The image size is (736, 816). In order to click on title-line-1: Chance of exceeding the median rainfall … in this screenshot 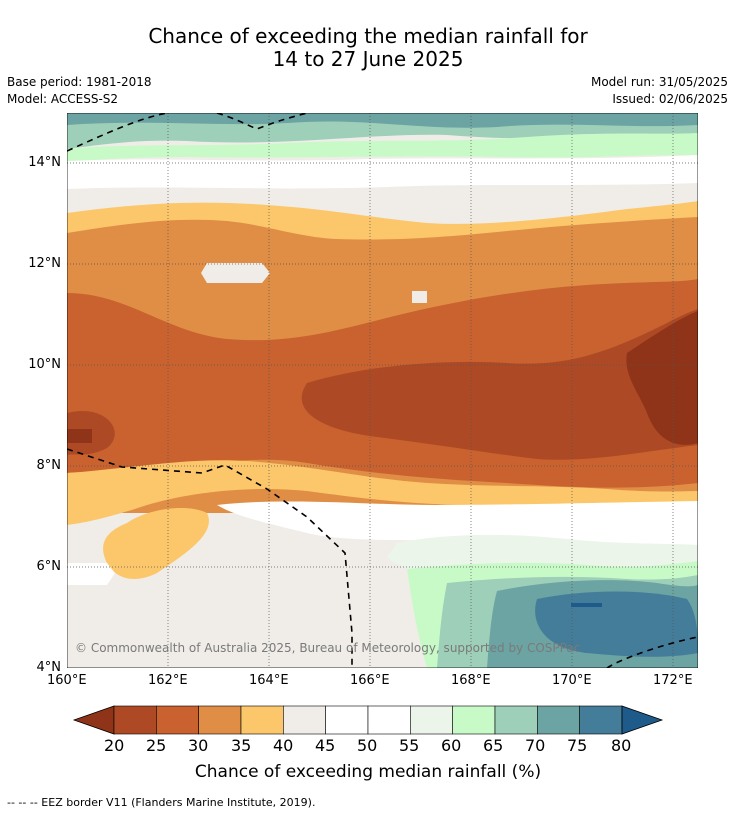, I will do `click(368, 36)`.